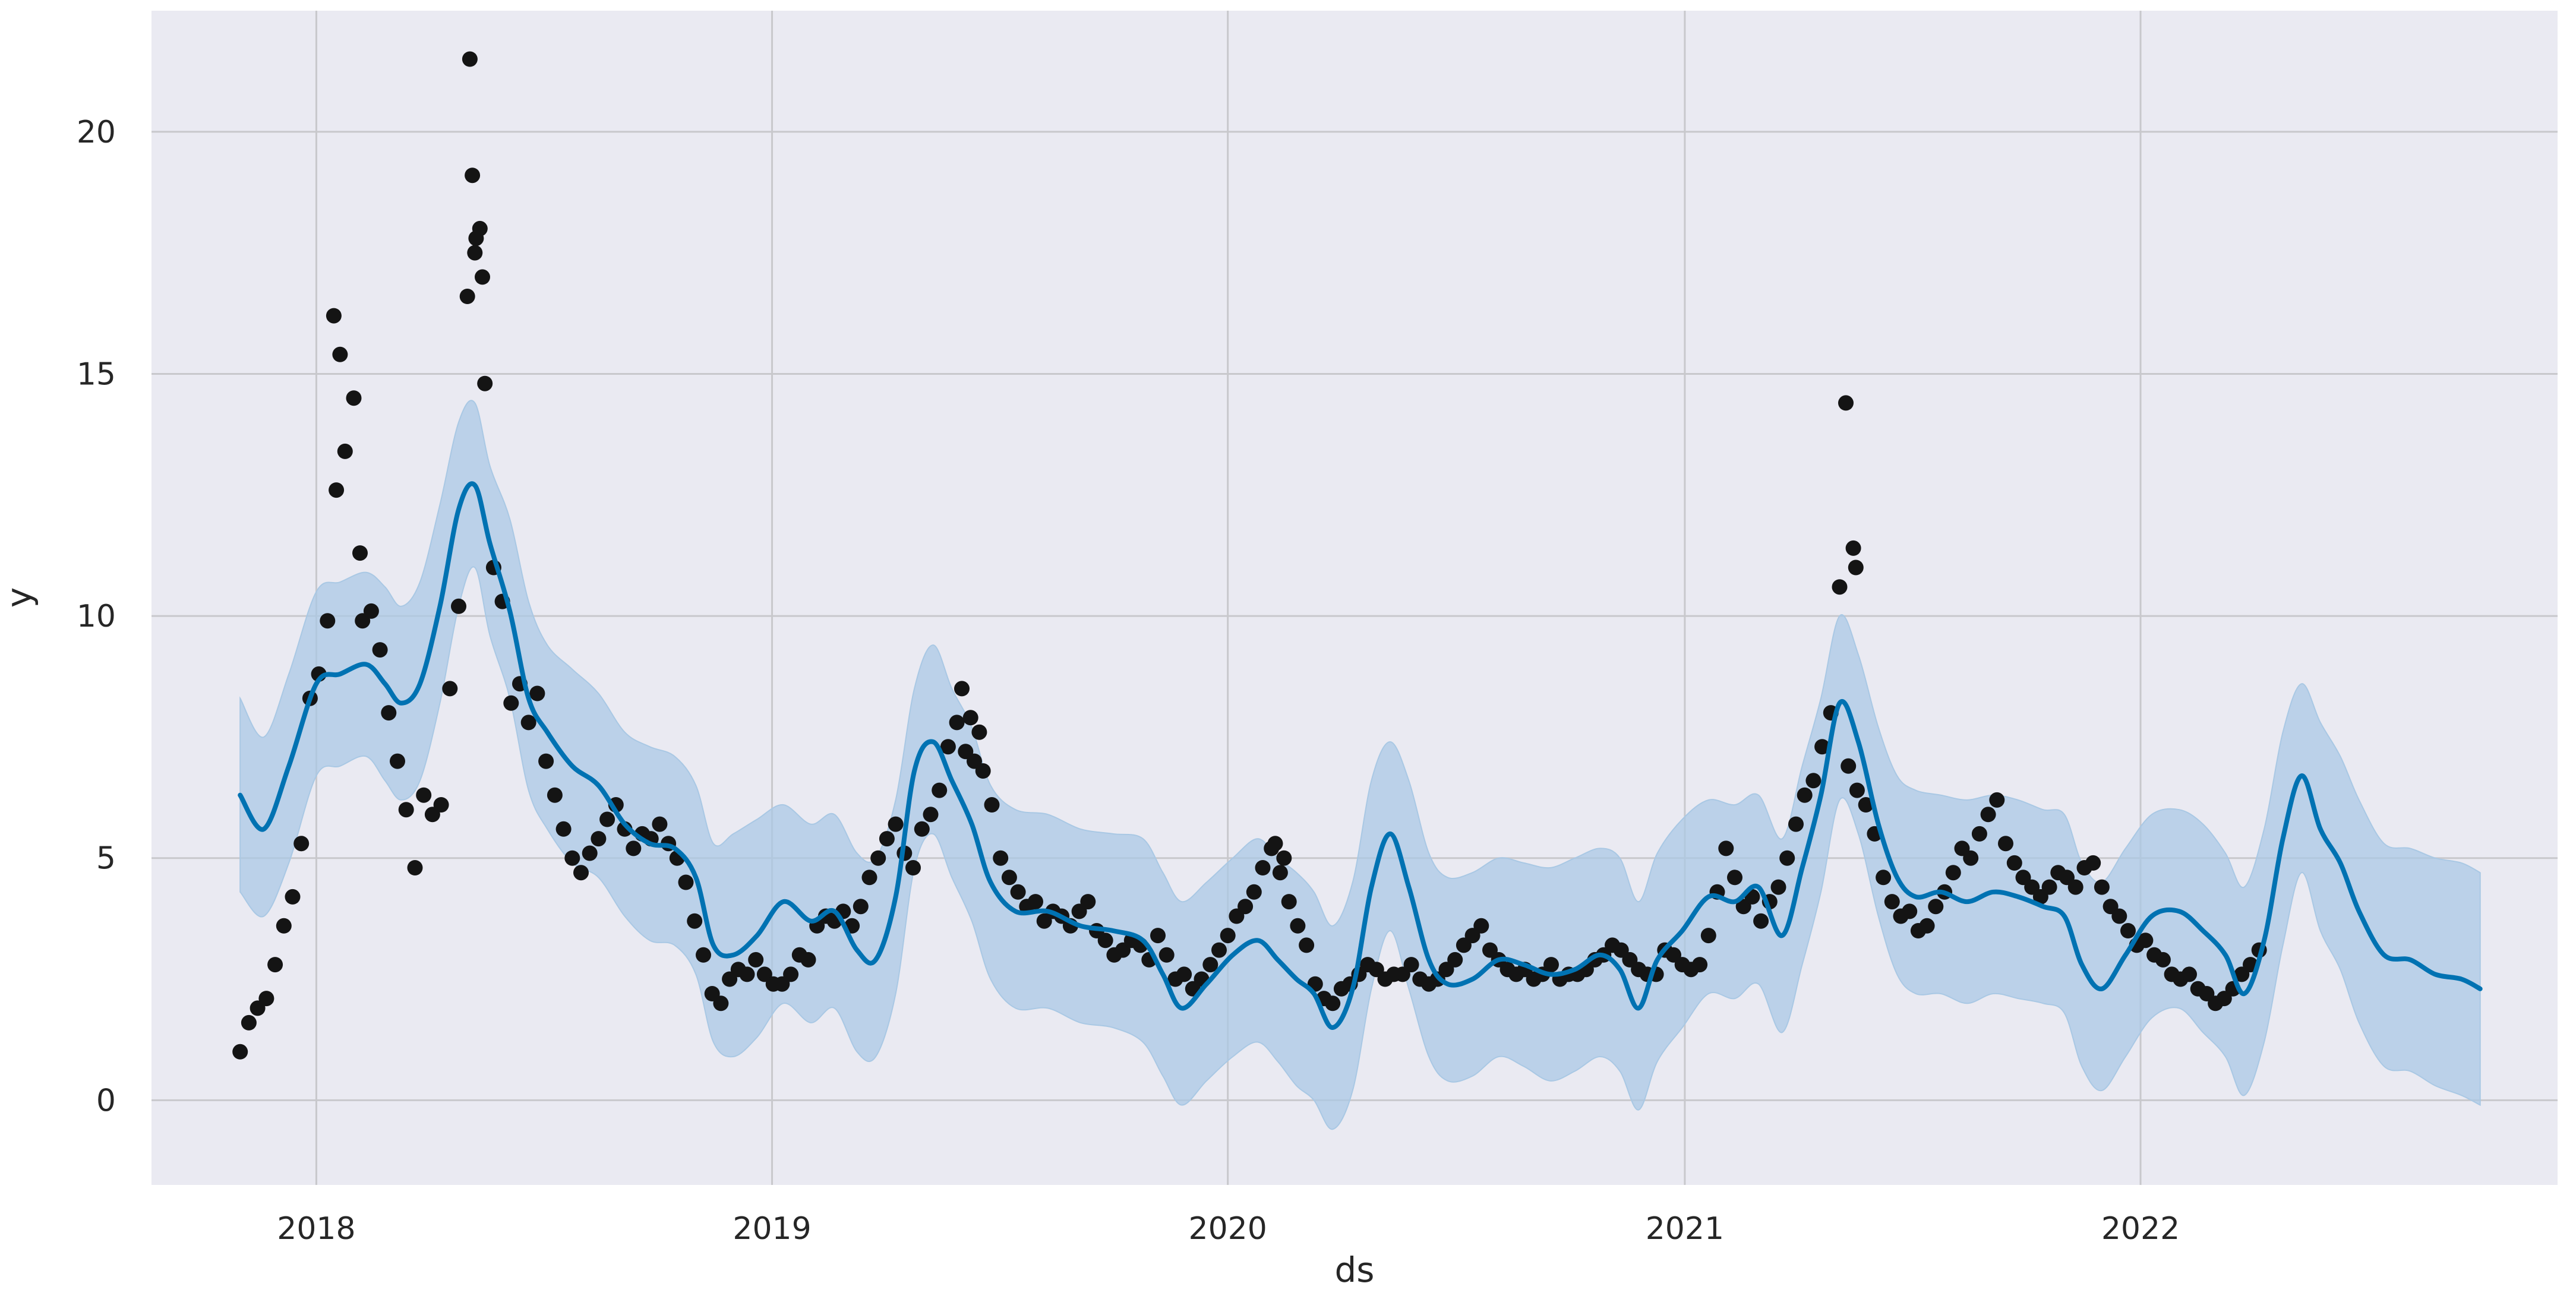 The width and height of the screenshot is (2576, 1296). Describe the element at coordinates (1228, 1229) in the screenshot. I see `x-tick-labels: 2018 2019 2020 2021 2022` at that location.